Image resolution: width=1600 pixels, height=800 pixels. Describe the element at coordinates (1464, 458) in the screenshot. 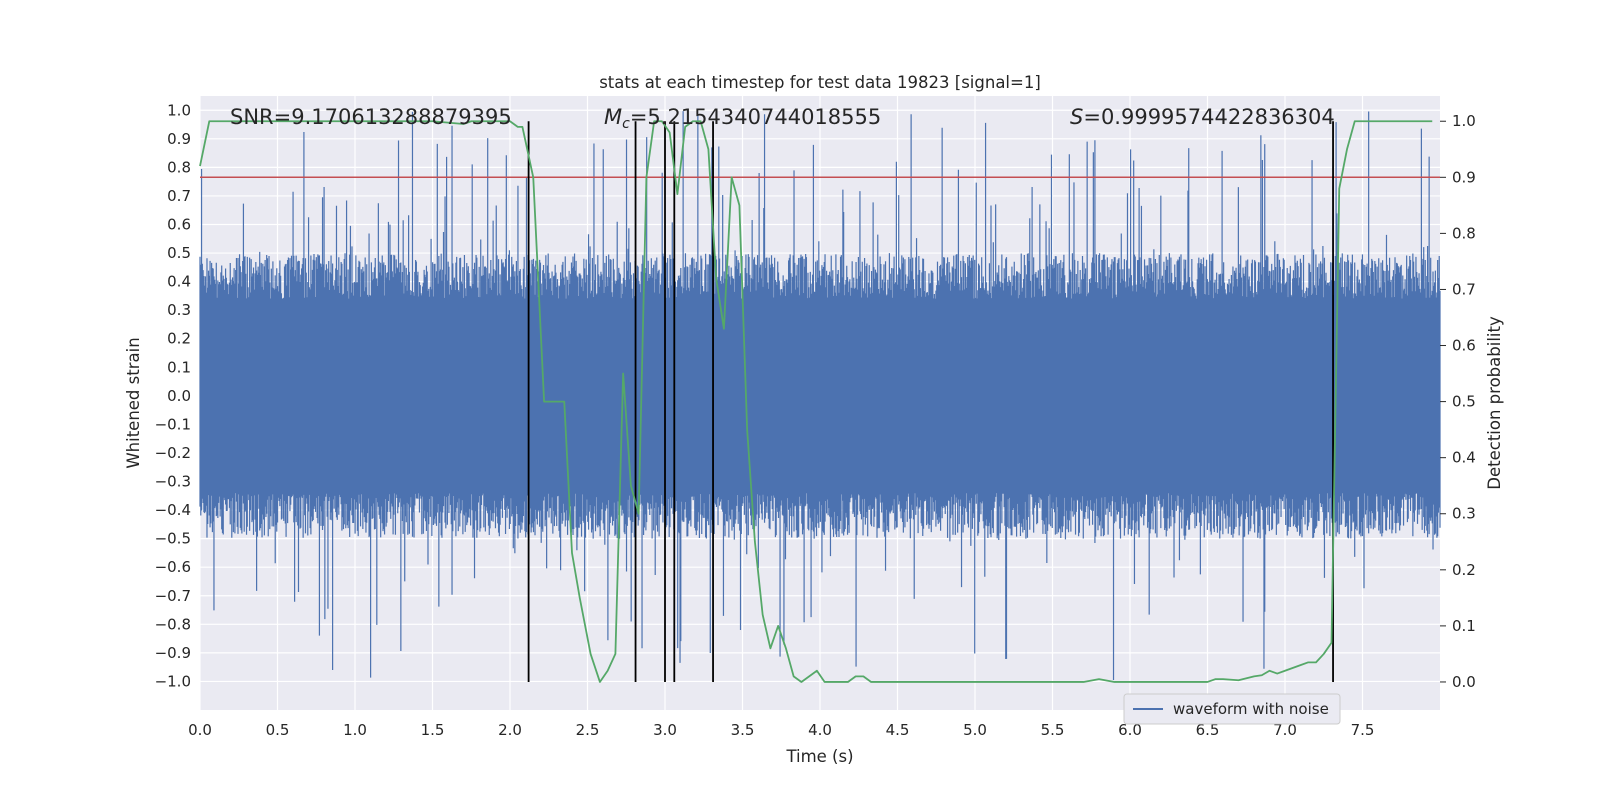

I see `y2-tick-label: 0.4` at that location.